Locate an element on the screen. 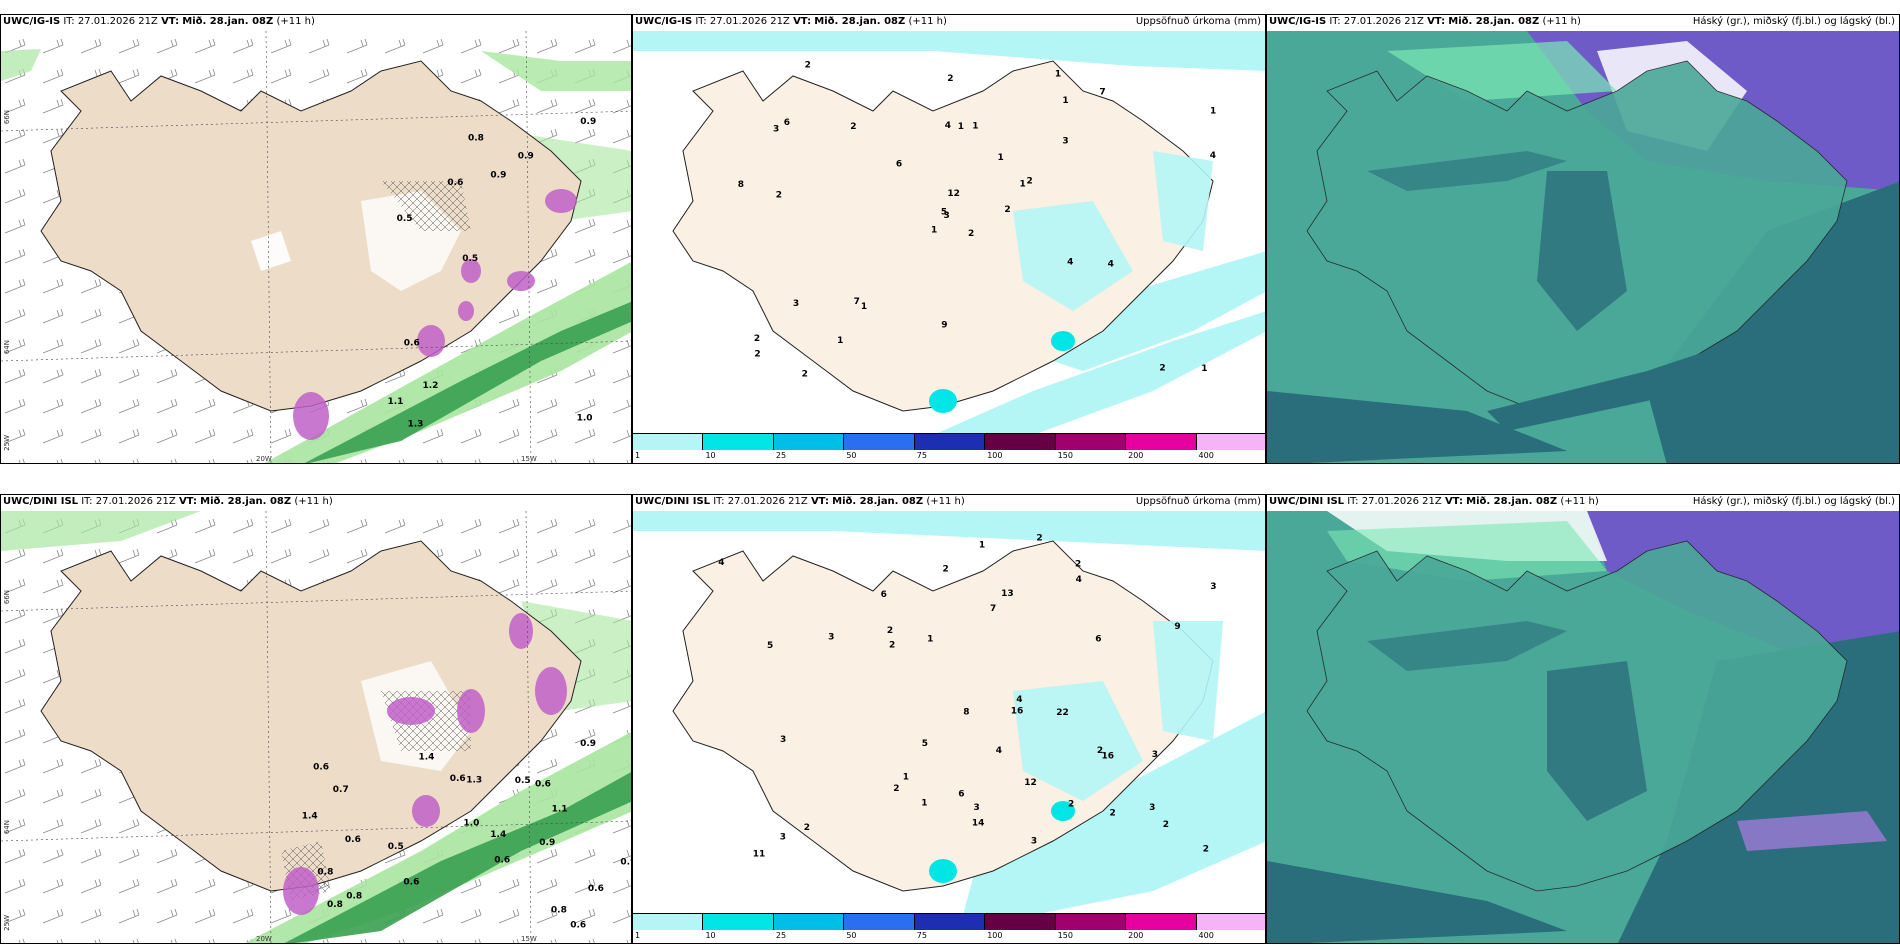  lat-label: 66N is located at coordinates (7, 117).